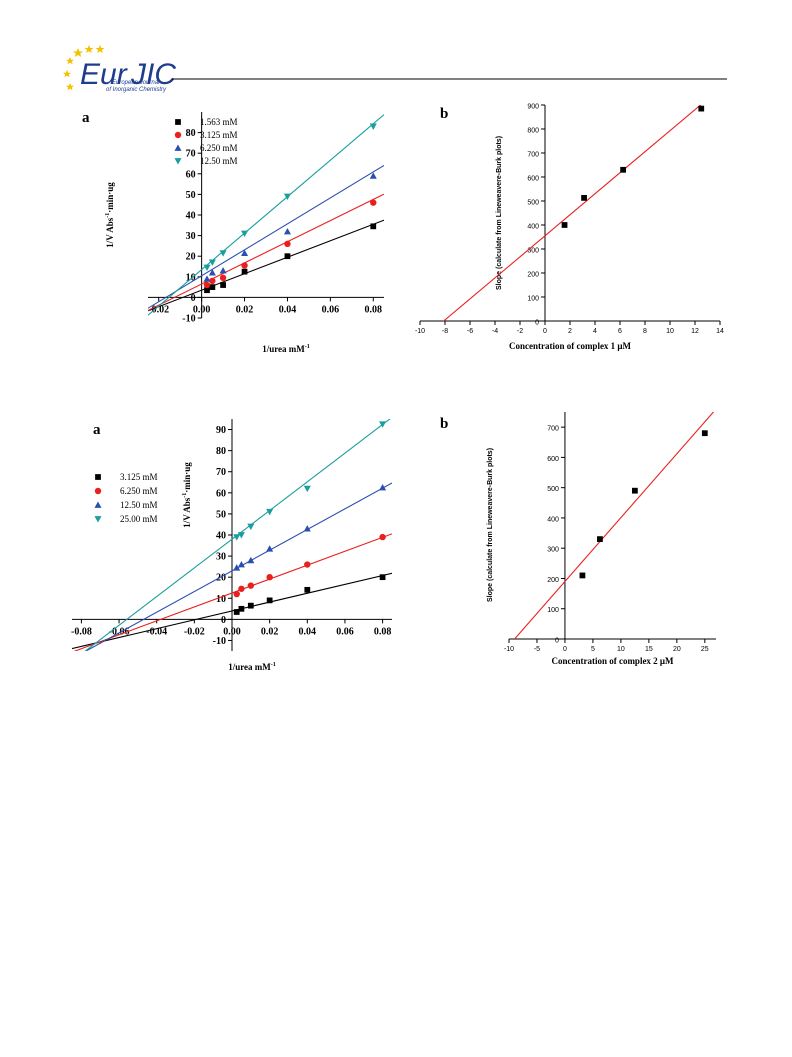 This screenshot has width=792, height=1057. What do you see at coordinates (221, 599) in the screenshot?
I see `y-tick-label: 10` at bounding box center [221, 599].